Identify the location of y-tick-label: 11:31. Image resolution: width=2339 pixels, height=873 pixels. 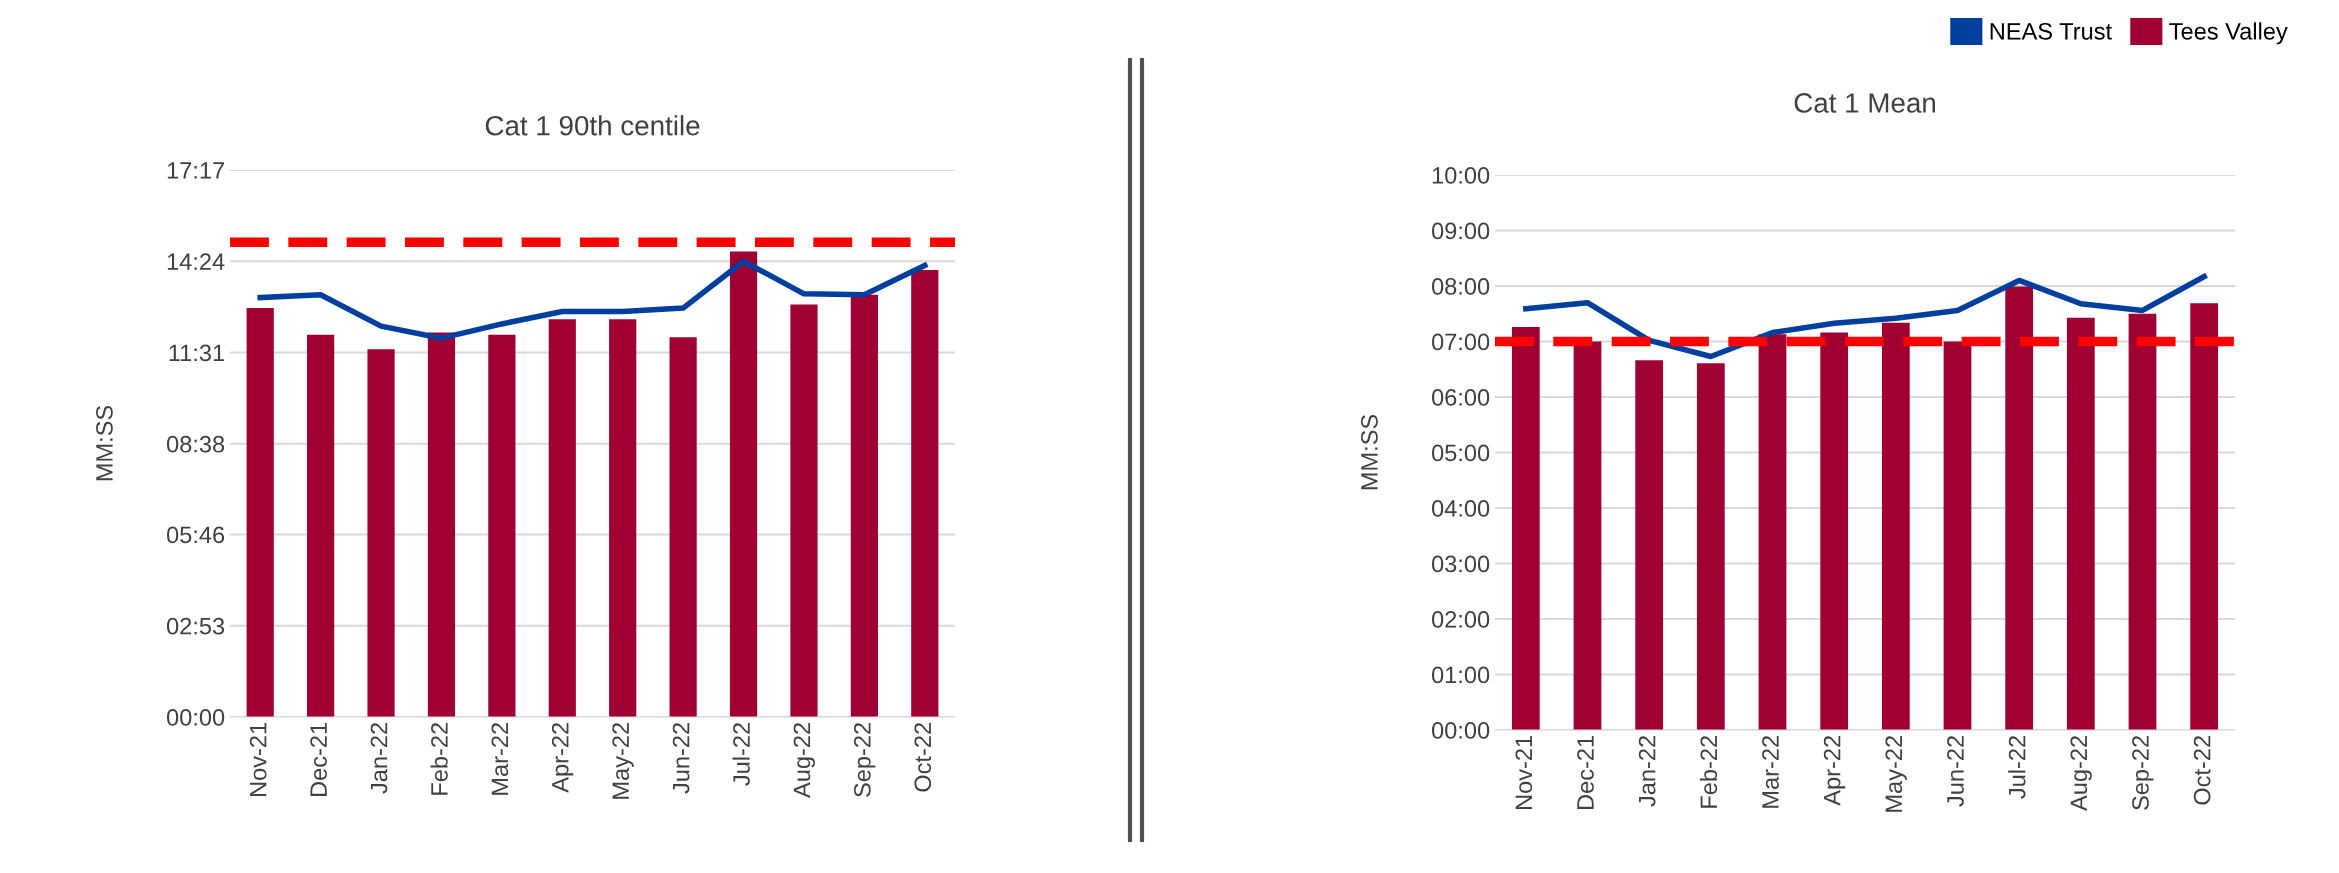
(196, 353).